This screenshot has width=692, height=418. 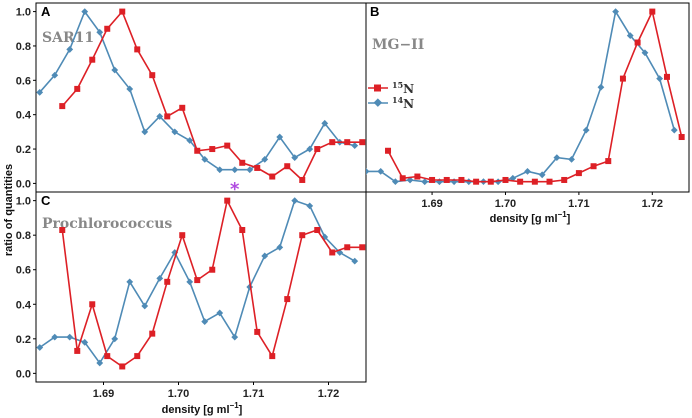 What do you see at coordinates (178, 394) in the screenshot?
I see `panel-c-xtick-label: 1.70` at bounding box center [178, 394].